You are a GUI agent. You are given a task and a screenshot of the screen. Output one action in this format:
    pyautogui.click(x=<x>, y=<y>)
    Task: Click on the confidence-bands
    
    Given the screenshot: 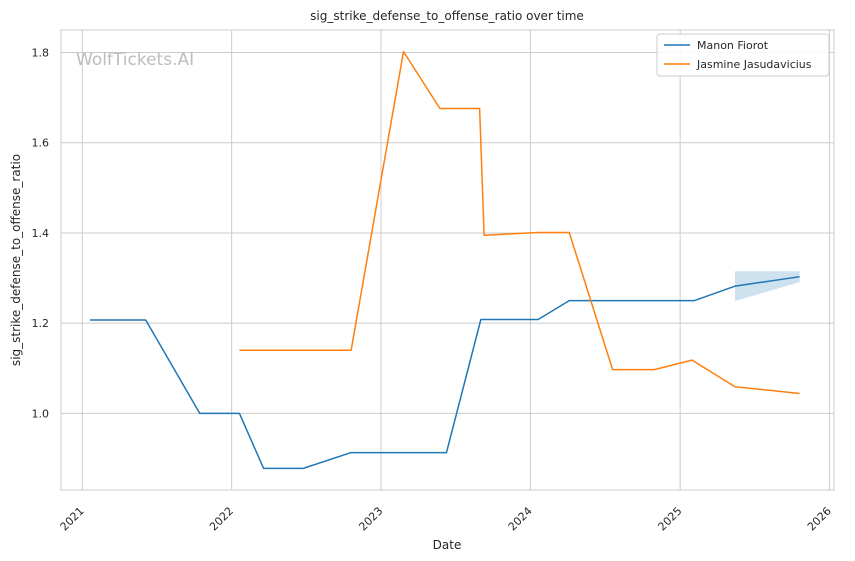 What is the action you would take?
    pyautogui.click(x=767, y=286)
    